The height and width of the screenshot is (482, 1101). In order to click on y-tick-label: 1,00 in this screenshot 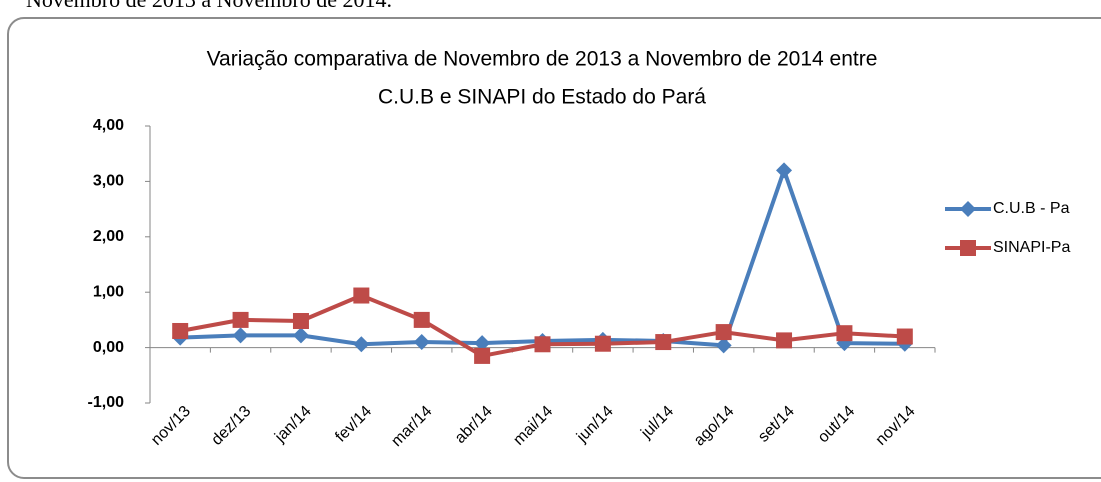, I will do `click(108, 291)`.